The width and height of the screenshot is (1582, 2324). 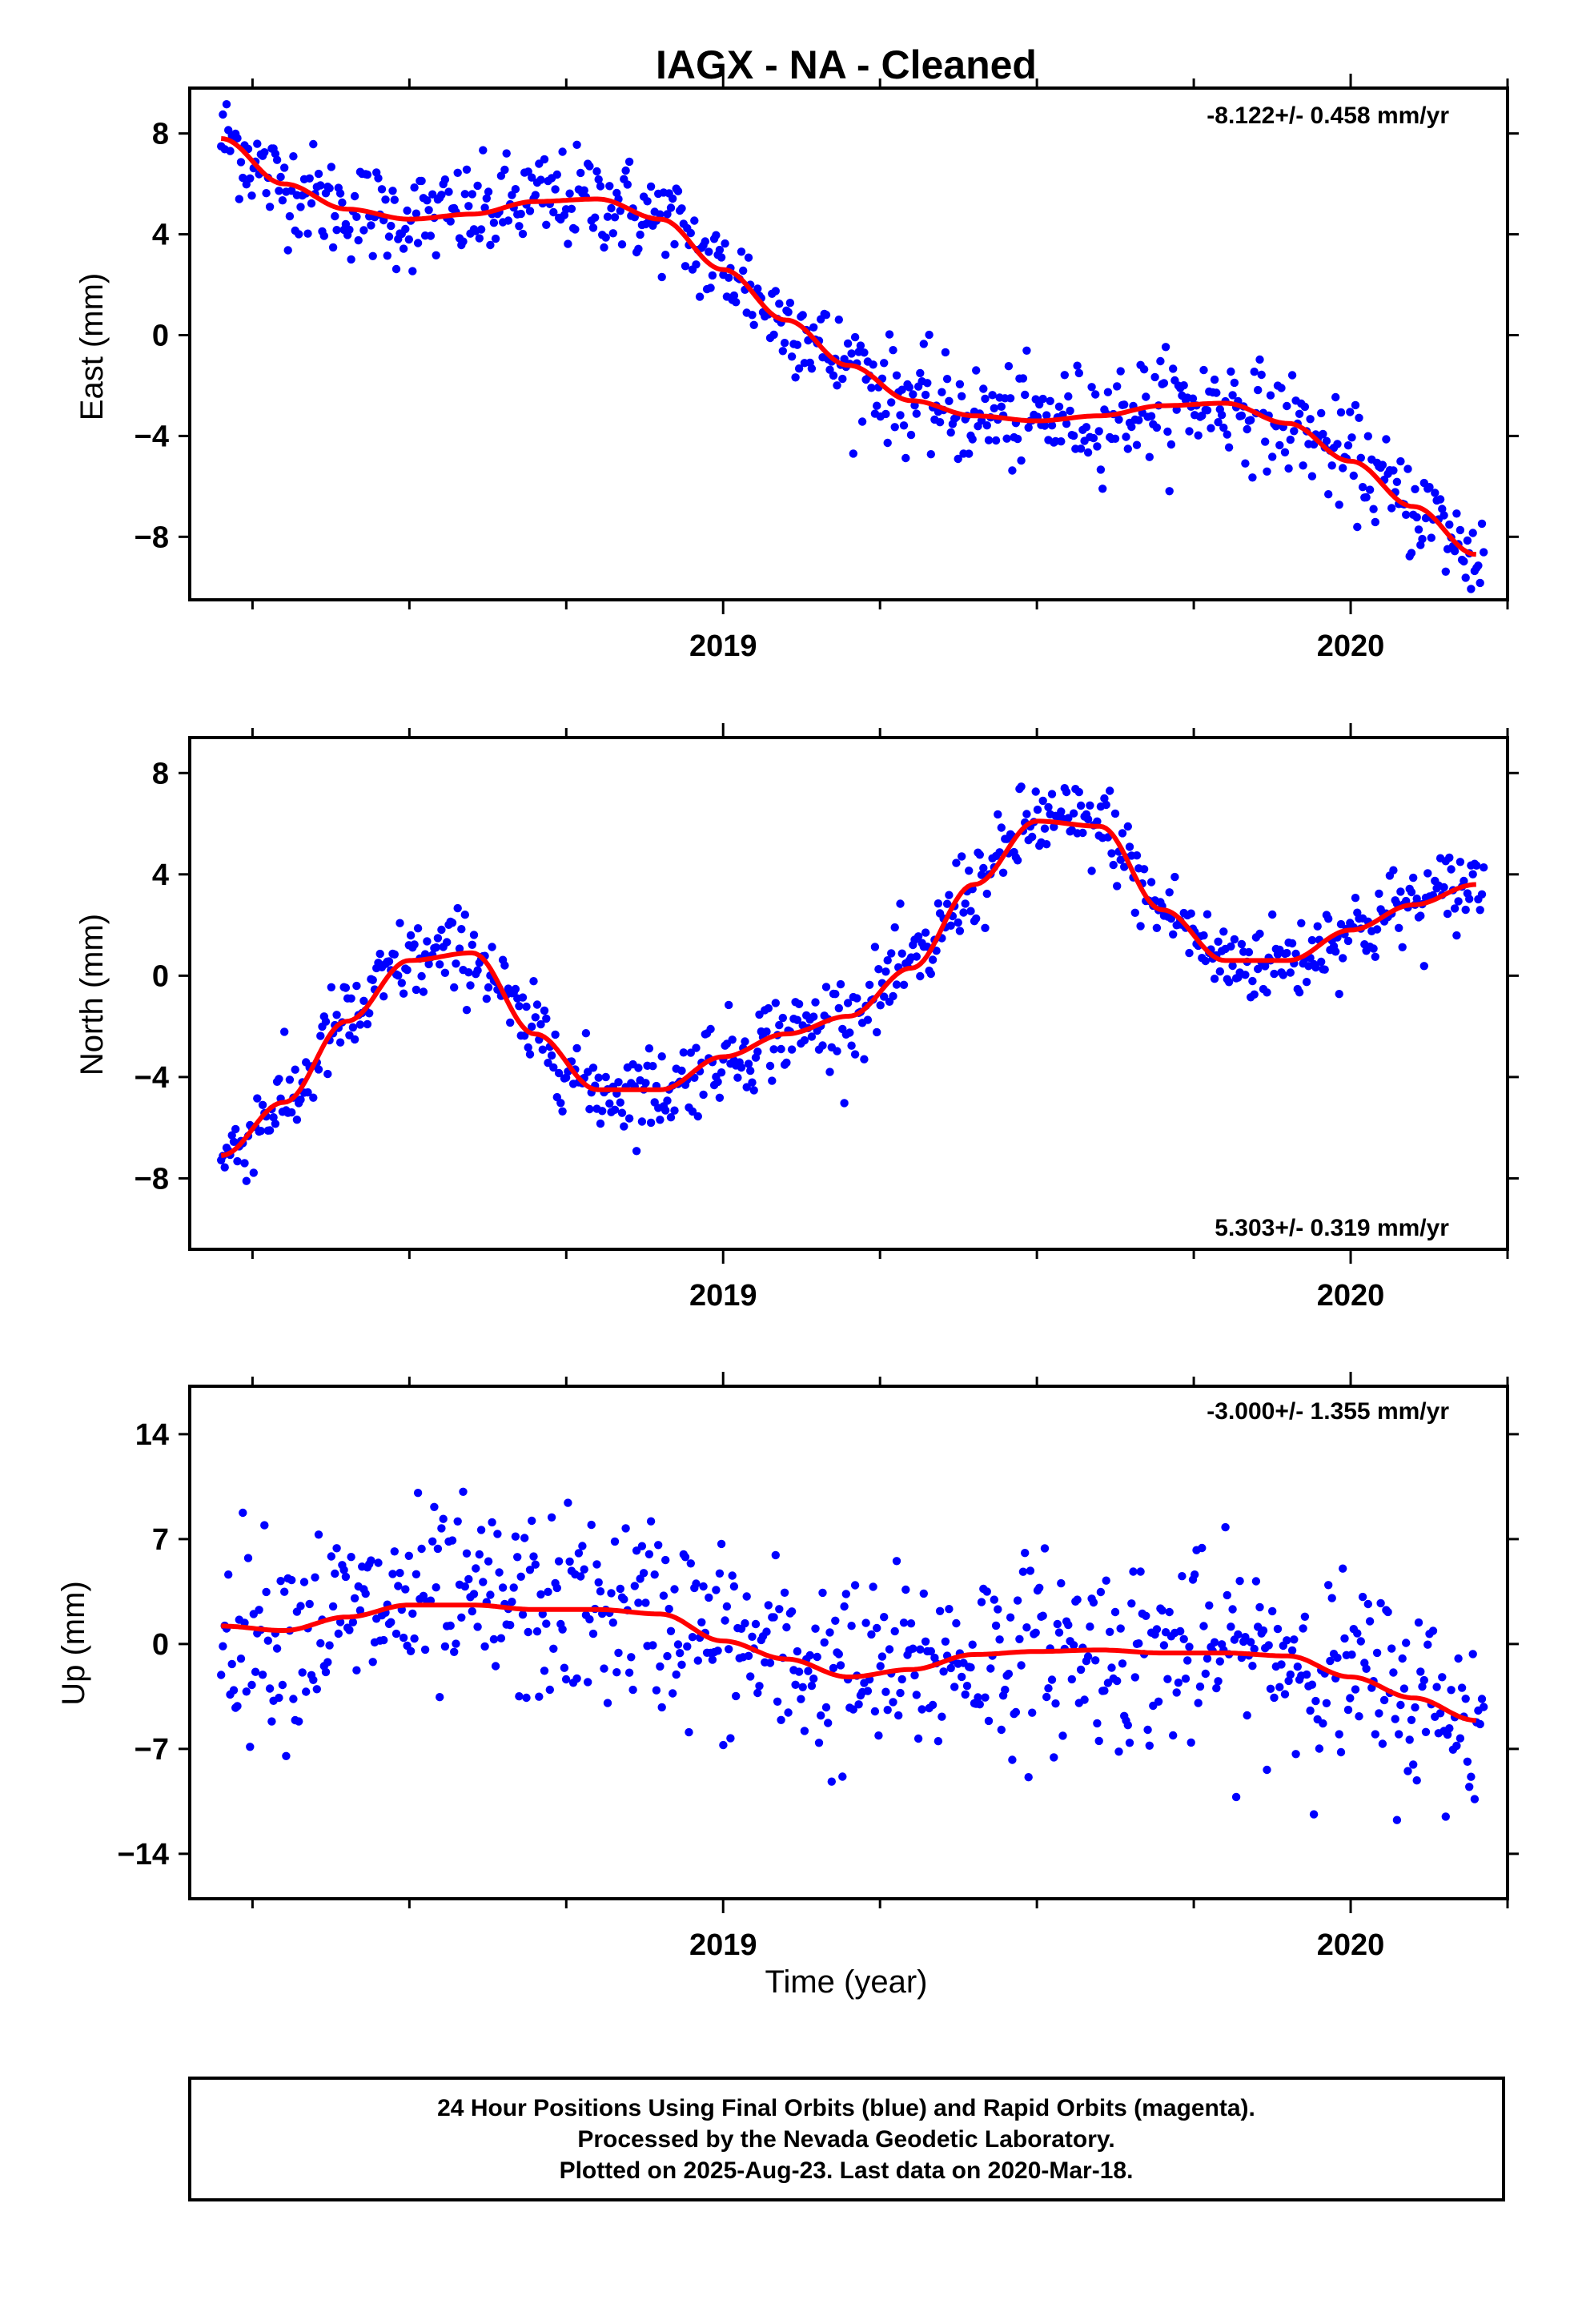 I want to click on east-ylabel: East (mm), so click(x=92, y=346).